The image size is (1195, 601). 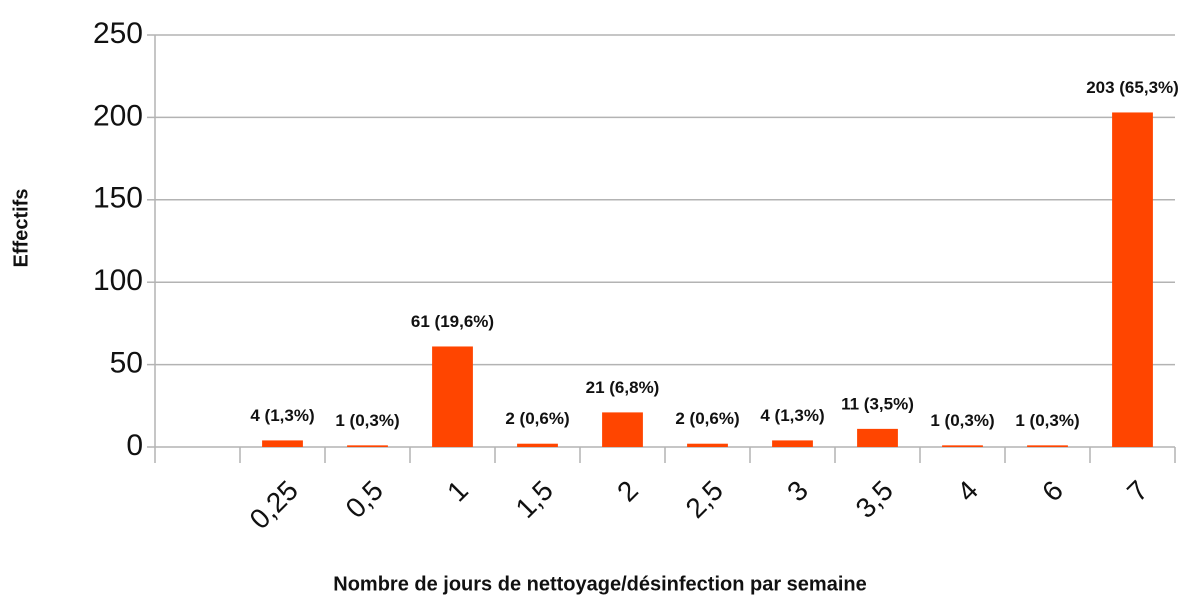 I want to click on value-label: 11 (3,5%), so click(x=877, y=403).